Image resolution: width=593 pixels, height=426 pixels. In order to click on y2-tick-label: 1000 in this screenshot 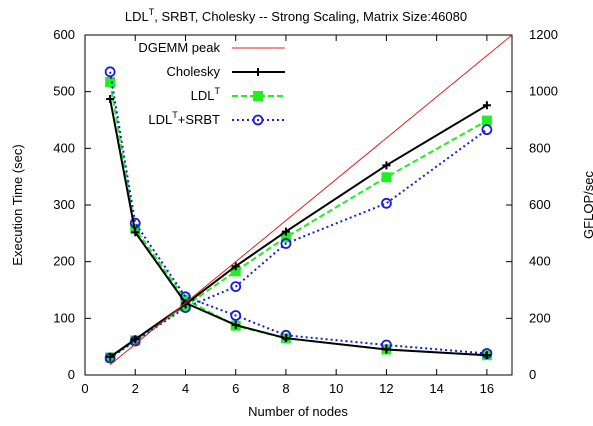, I will do `click(543, 91)`.